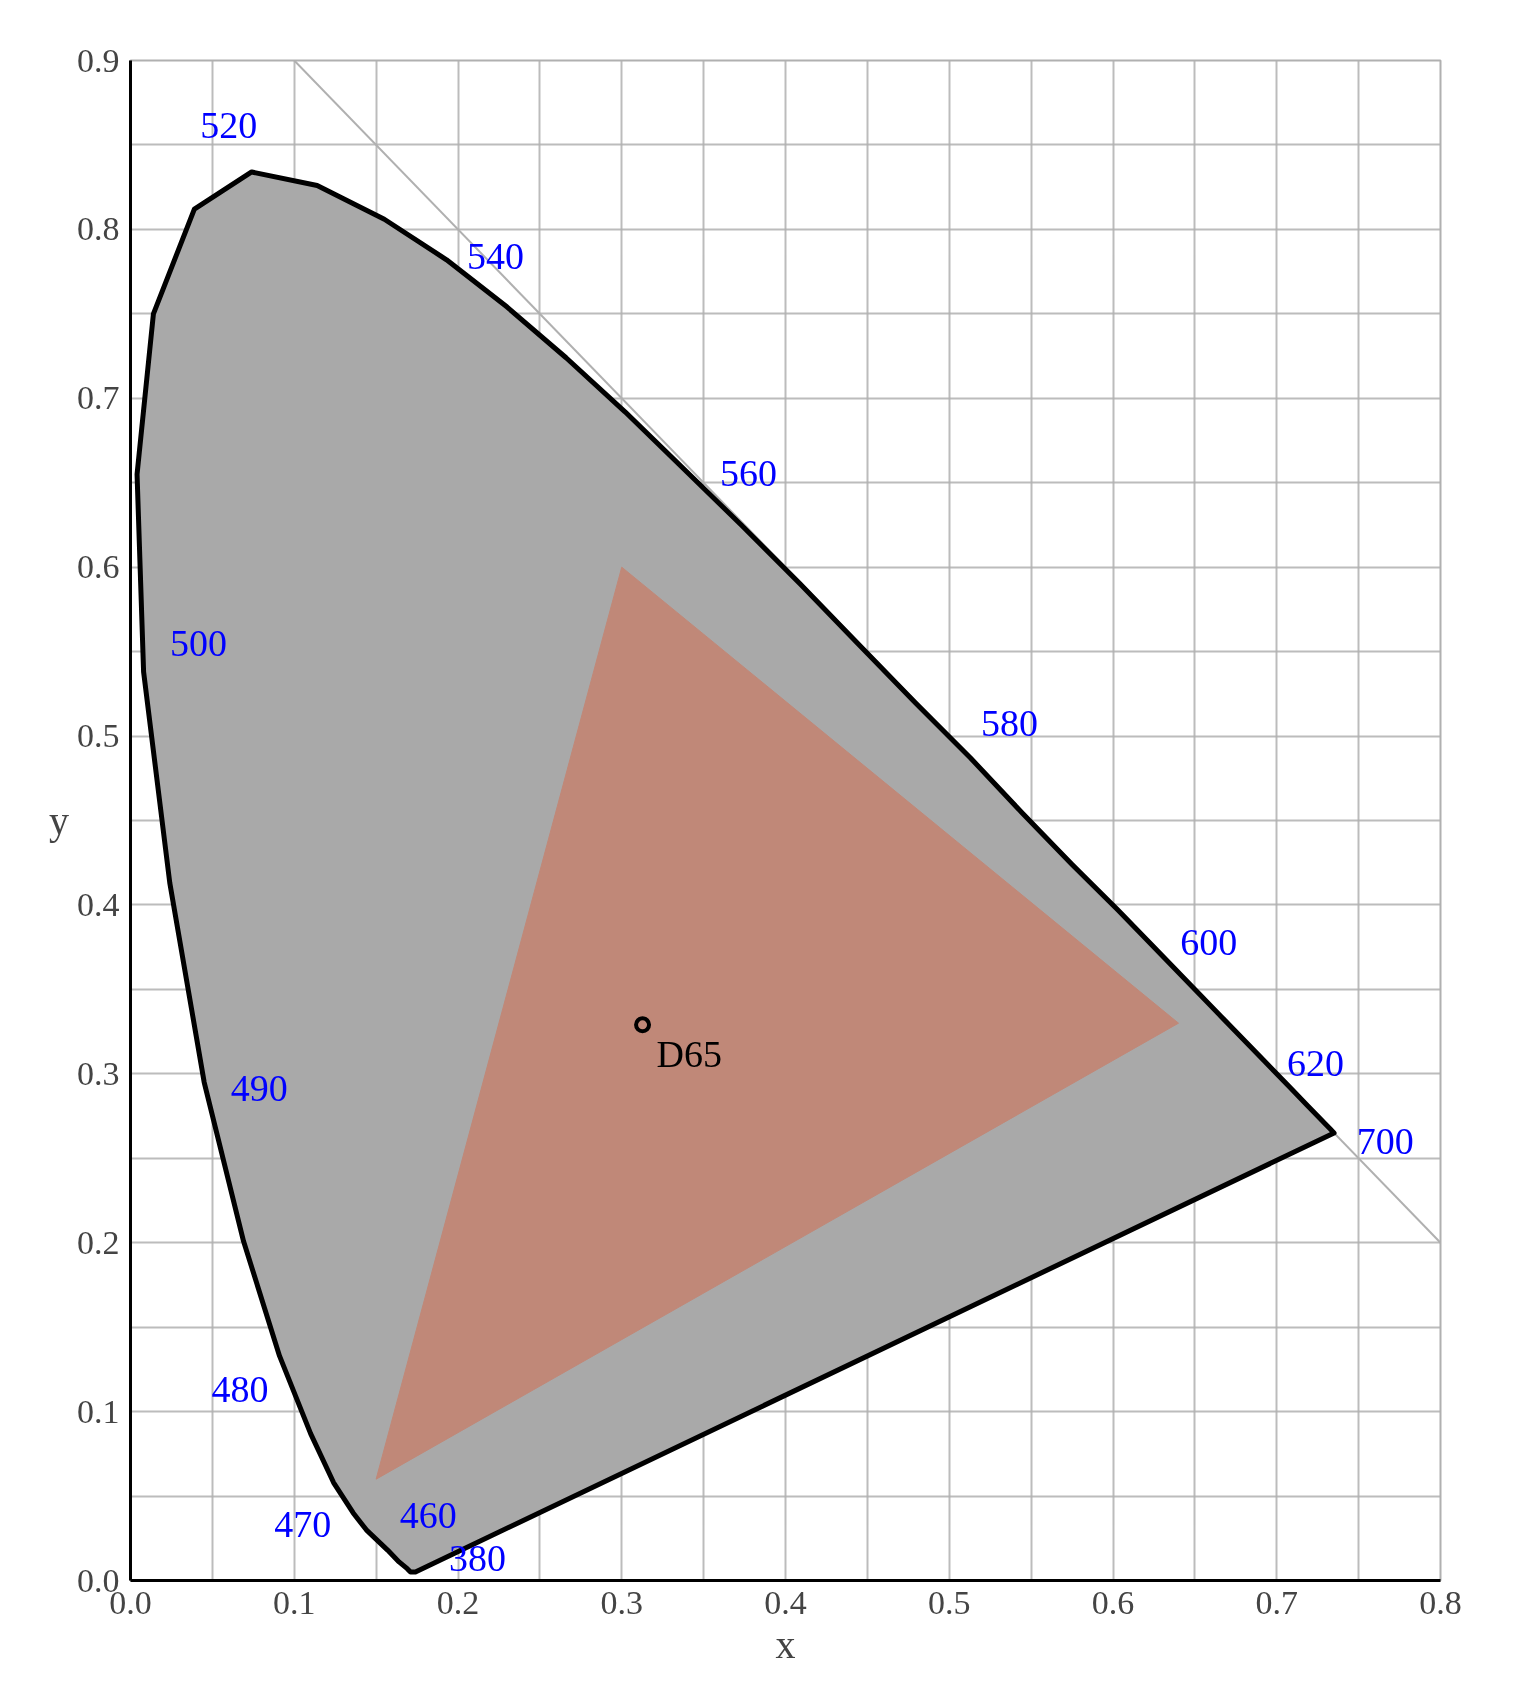  I want to click on annotation: 620, so click(1316, 1063).